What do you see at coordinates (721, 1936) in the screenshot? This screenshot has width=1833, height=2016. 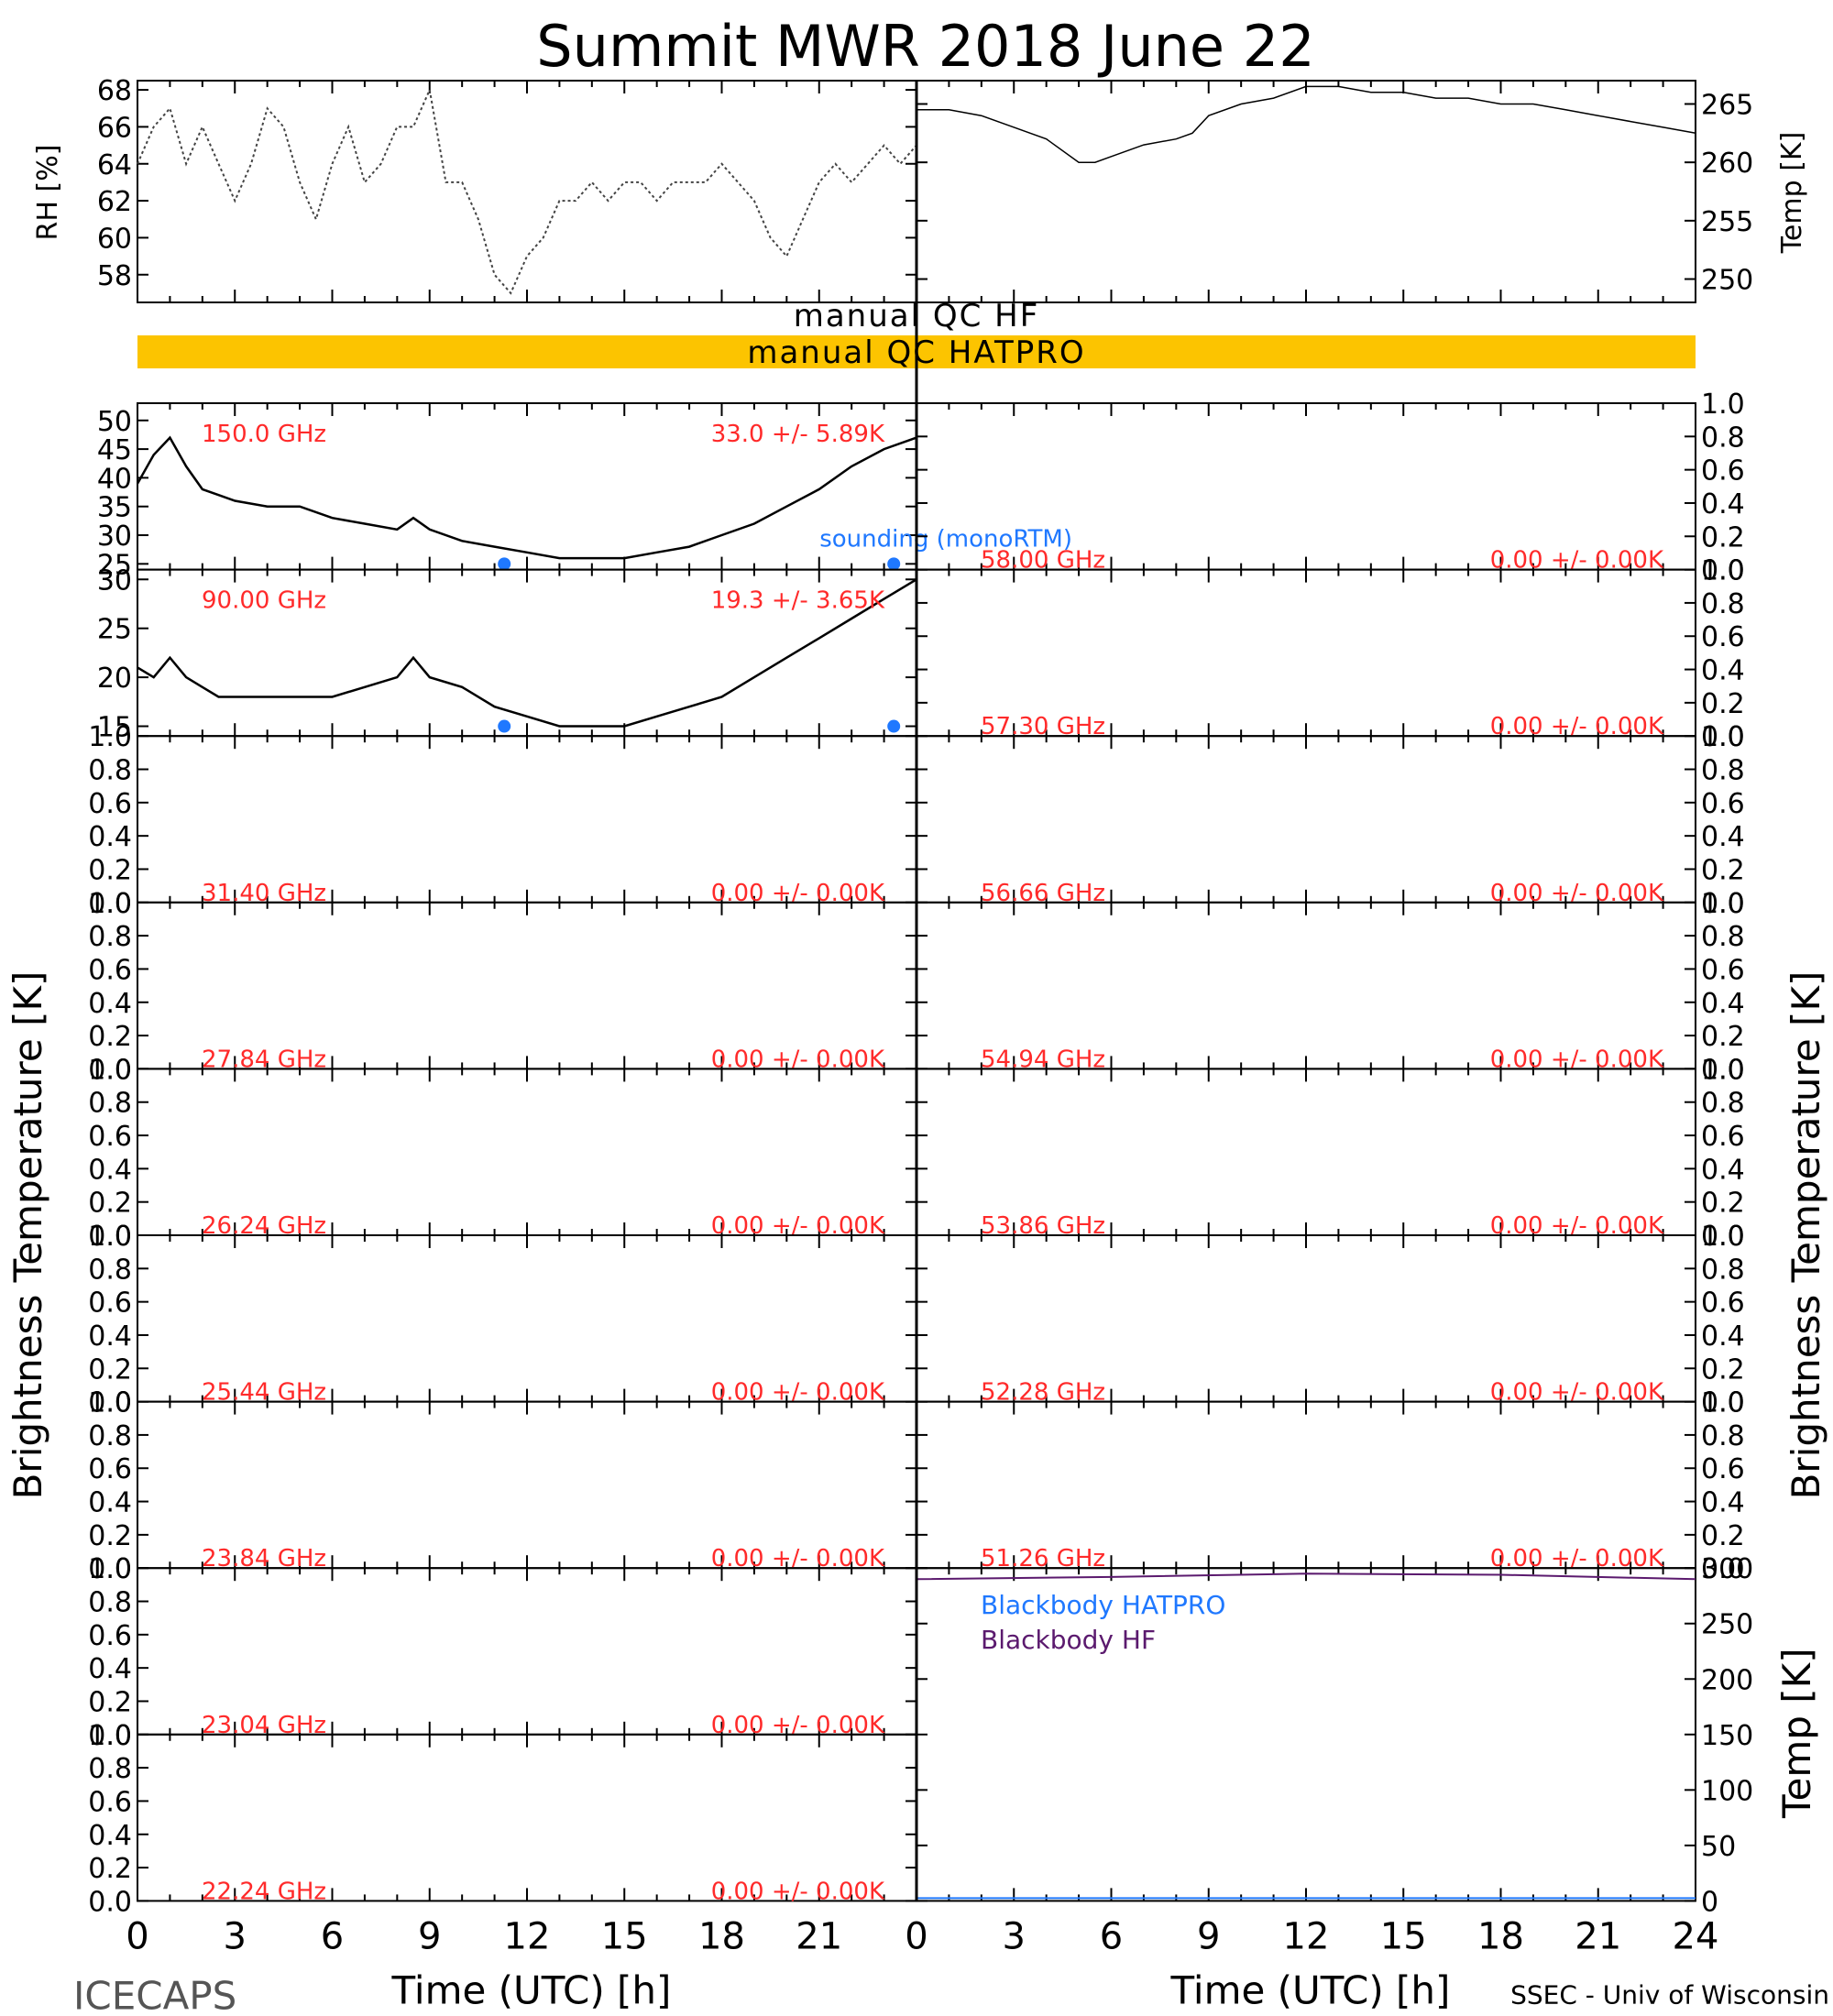 I see `time-tick-label: 18` at bounding box center [721, 1936].